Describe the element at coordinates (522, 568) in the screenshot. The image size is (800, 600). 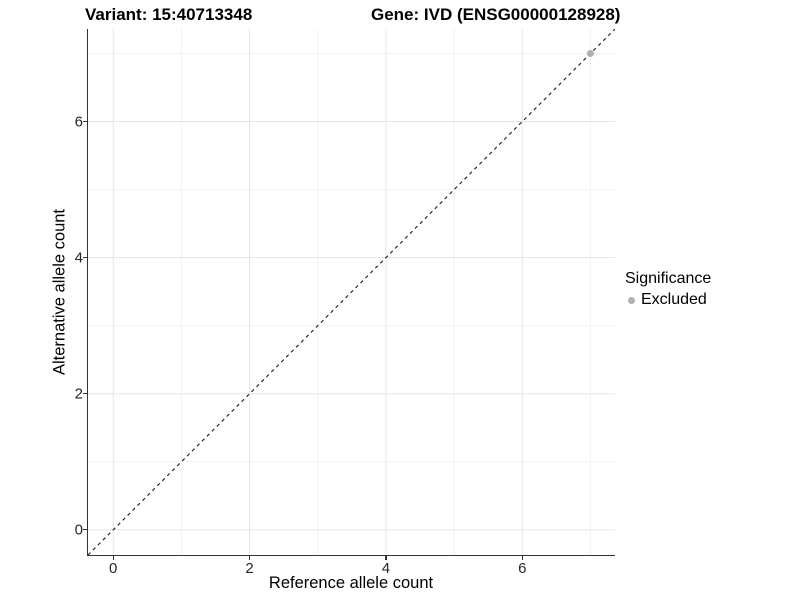
I see `x-tick-label: 6` at that location.